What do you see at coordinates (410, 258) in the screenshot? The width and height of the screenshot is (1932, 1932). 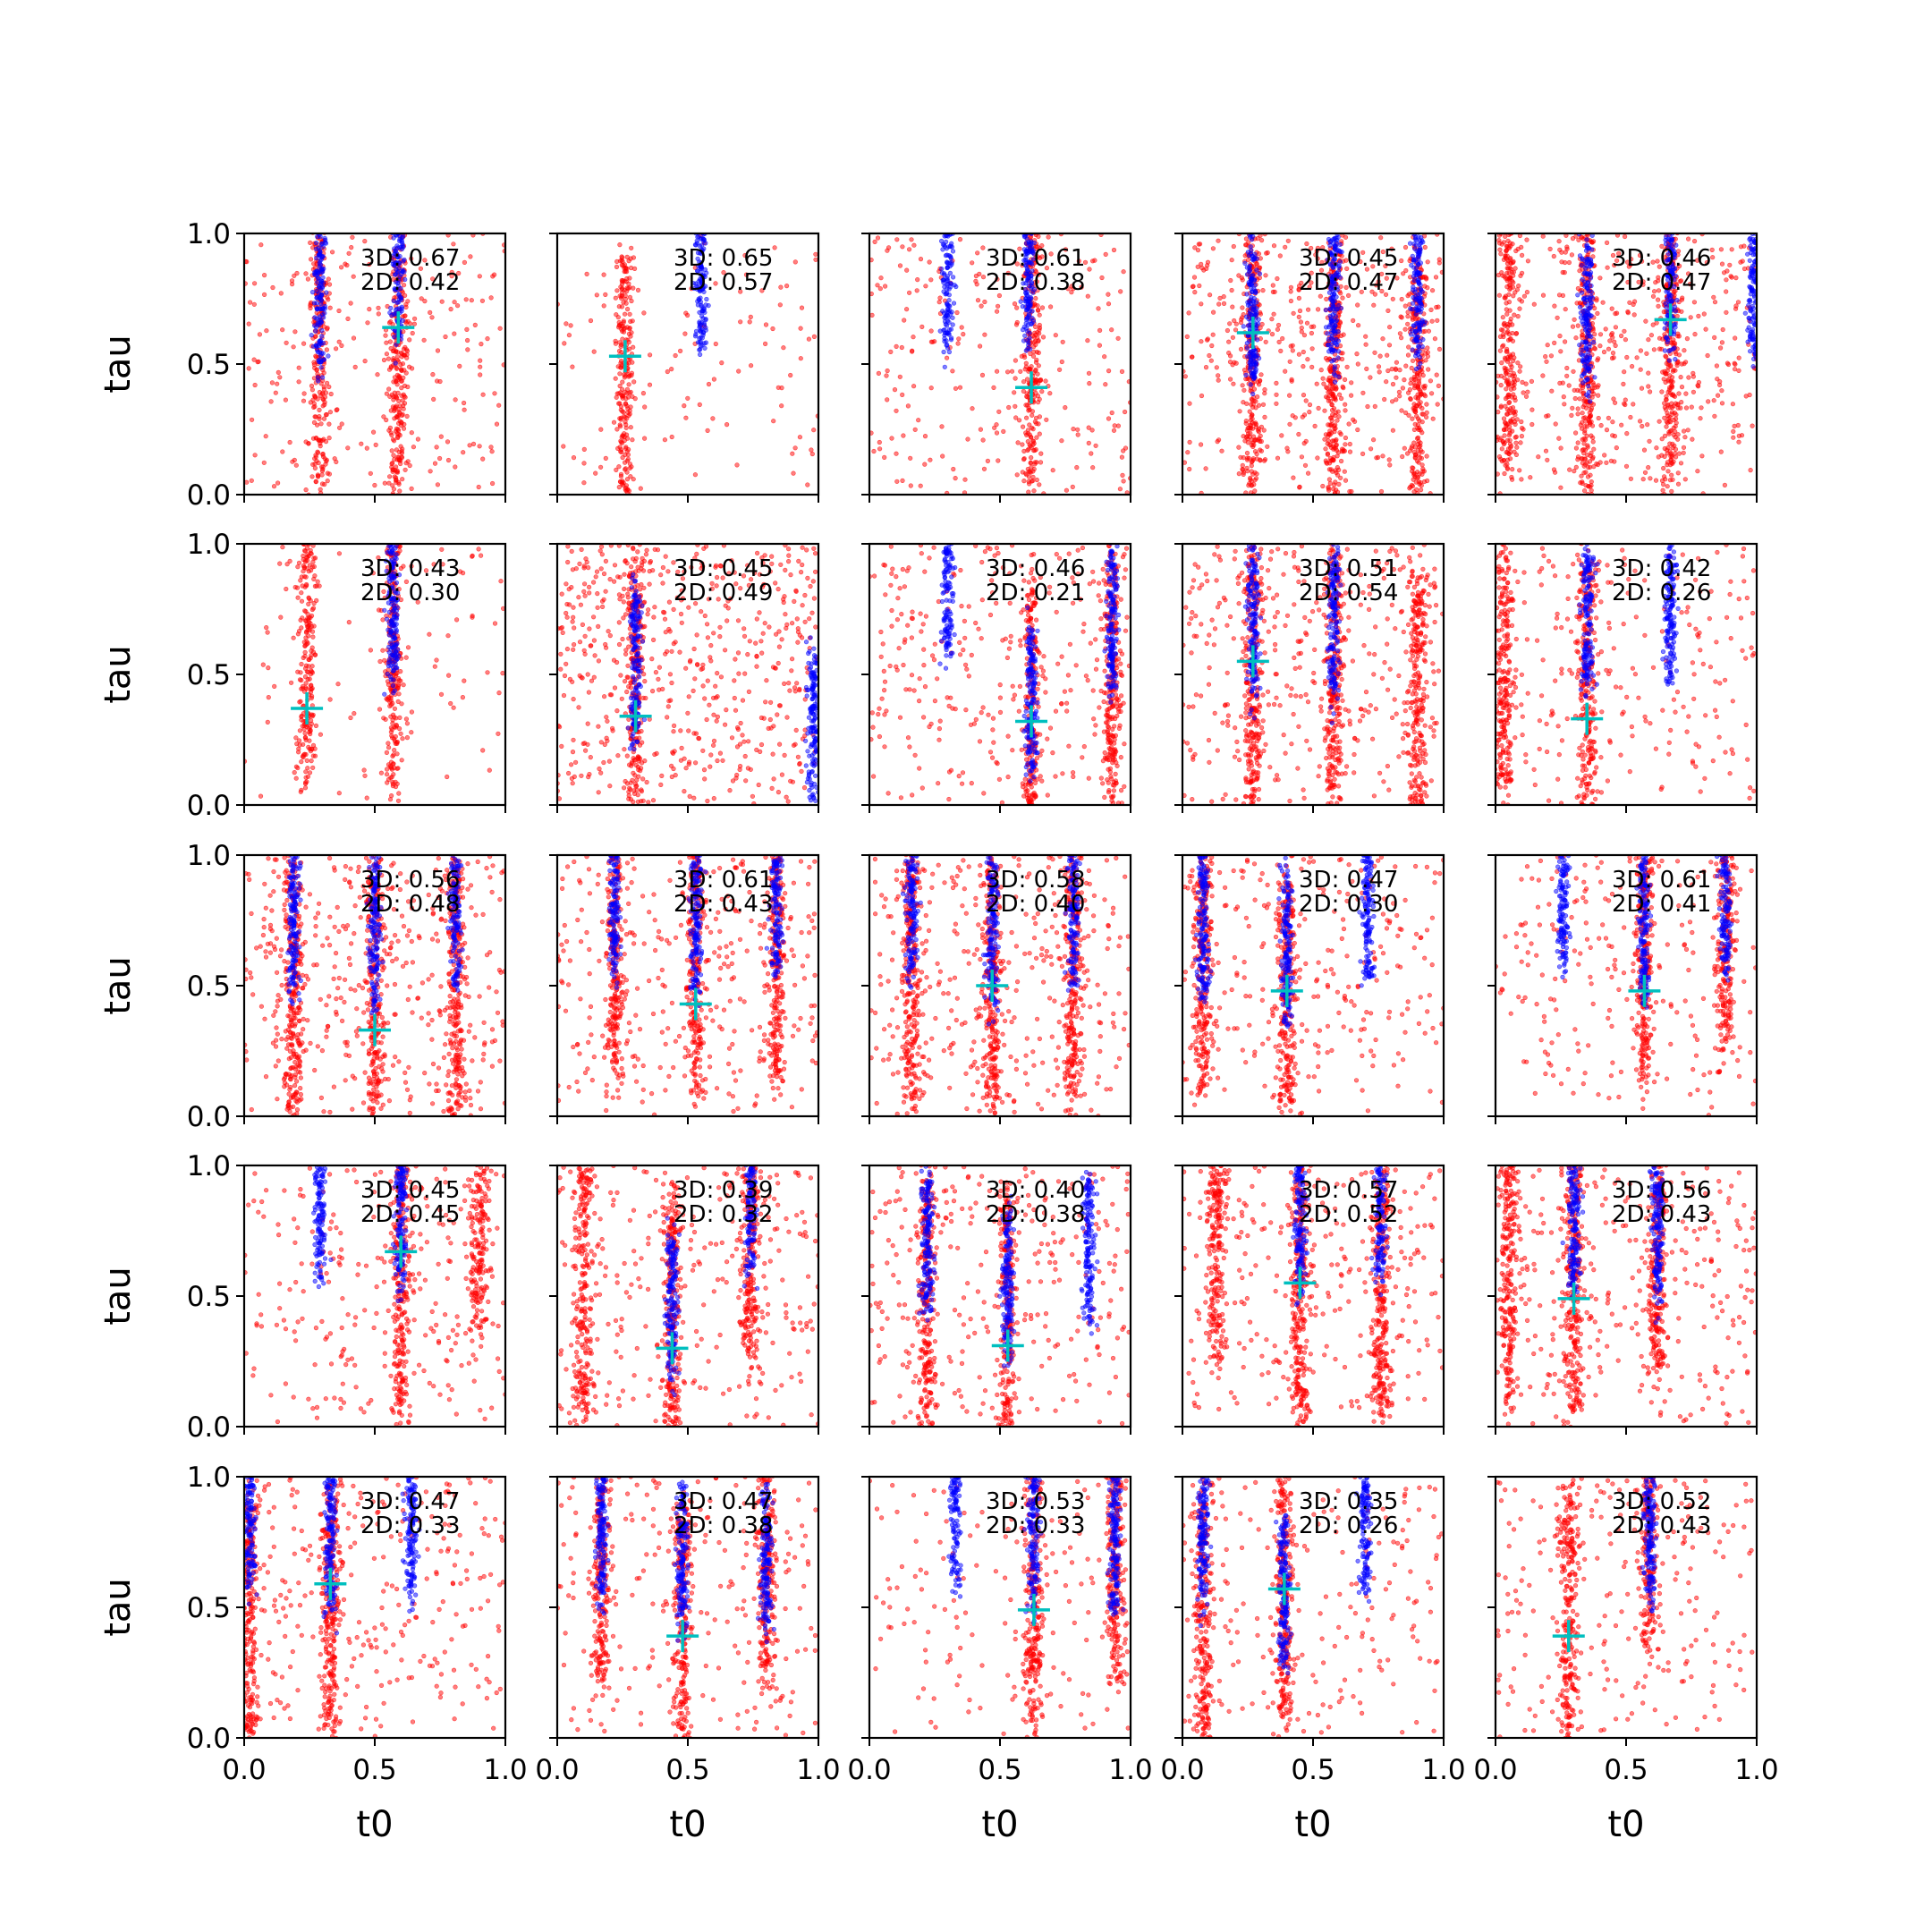 I see `score-3d-label: 3D: 0.67` at bounding box center [410, 258].